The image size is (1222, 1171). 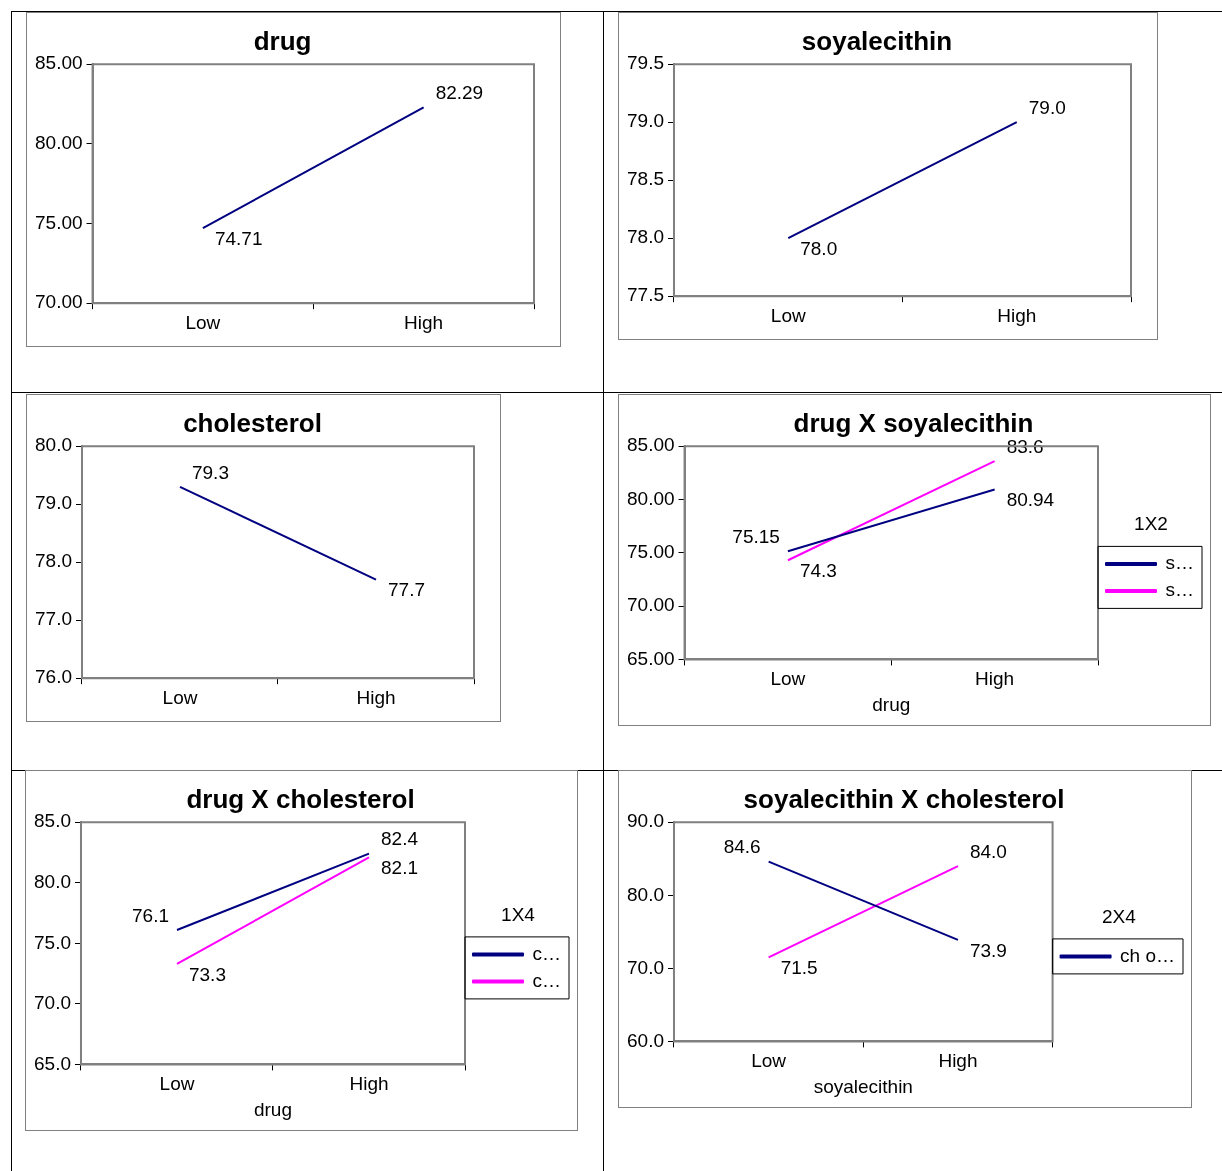 What do you see at coordinates (399, 839) in the screenshot?
I see `data-label: 82.4` at bounding box center [399, 839].